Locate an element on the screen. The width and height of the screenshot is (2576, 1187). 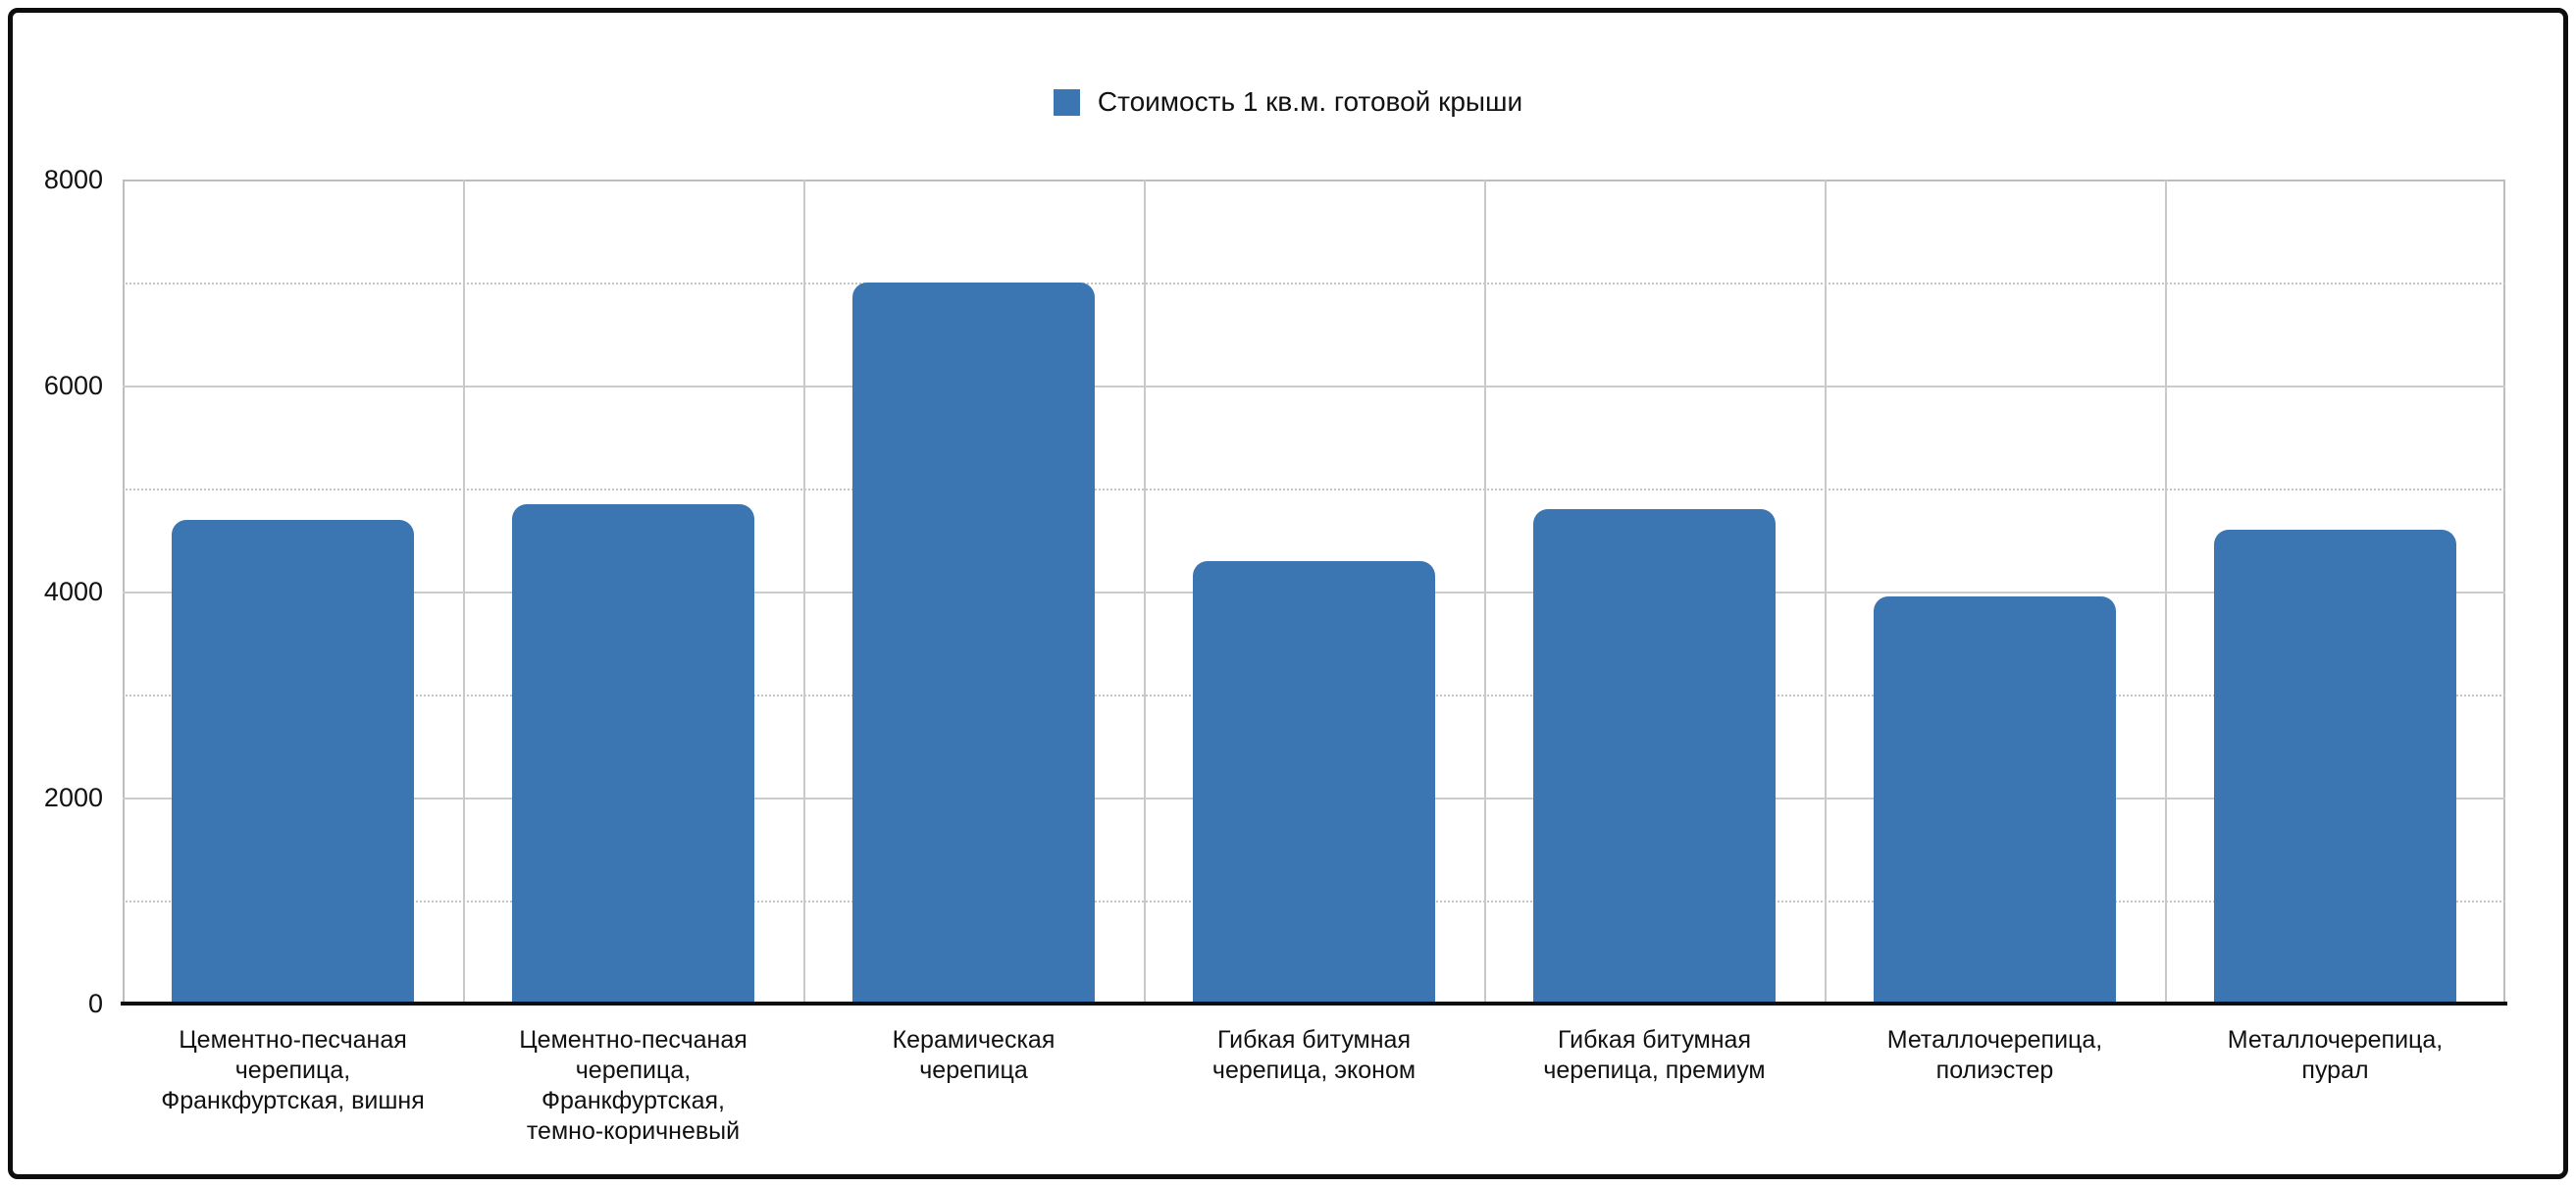
legend-swatch-icon is located at coordinates (1066, 102).